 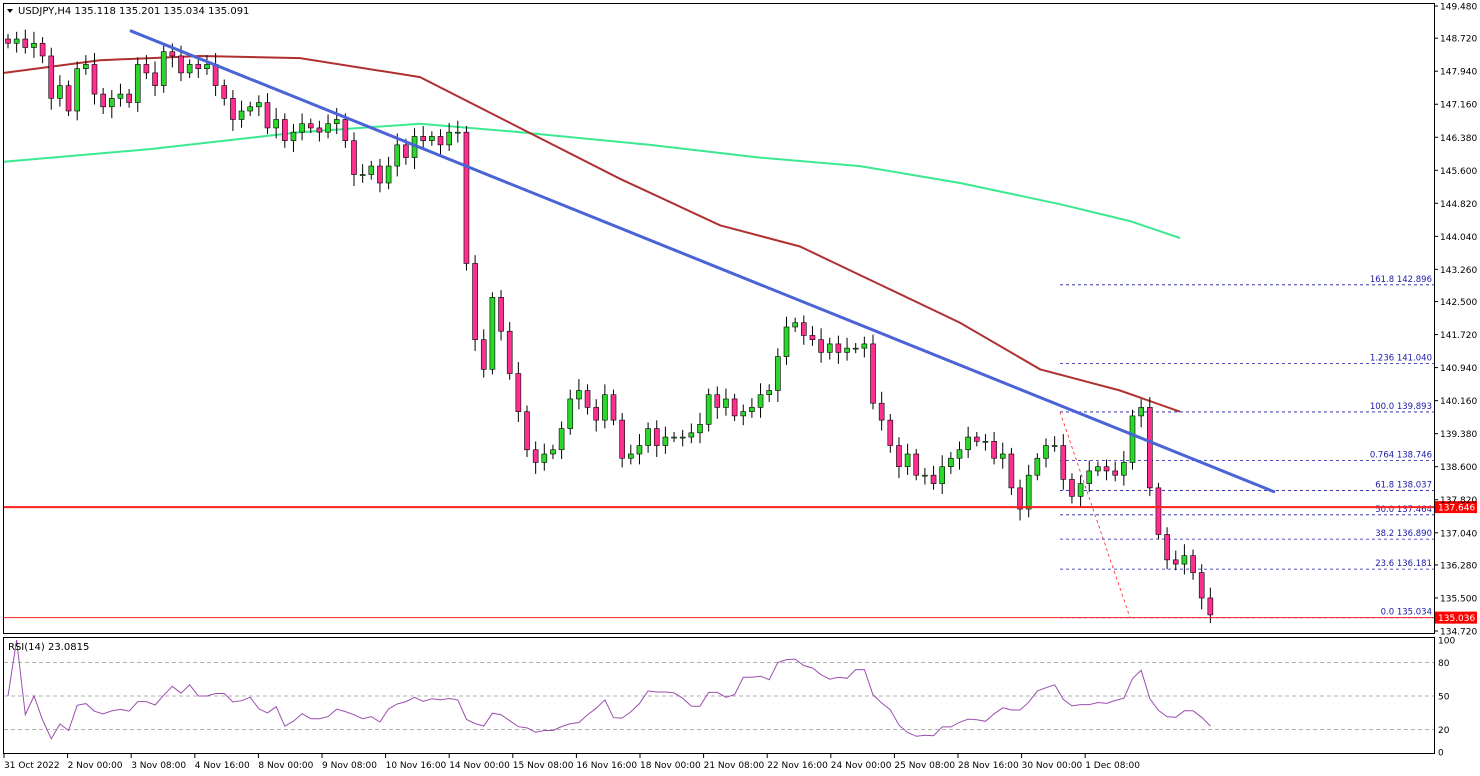 I want to click on rsi-tick-label: 50, so click(x=1444, y=698).